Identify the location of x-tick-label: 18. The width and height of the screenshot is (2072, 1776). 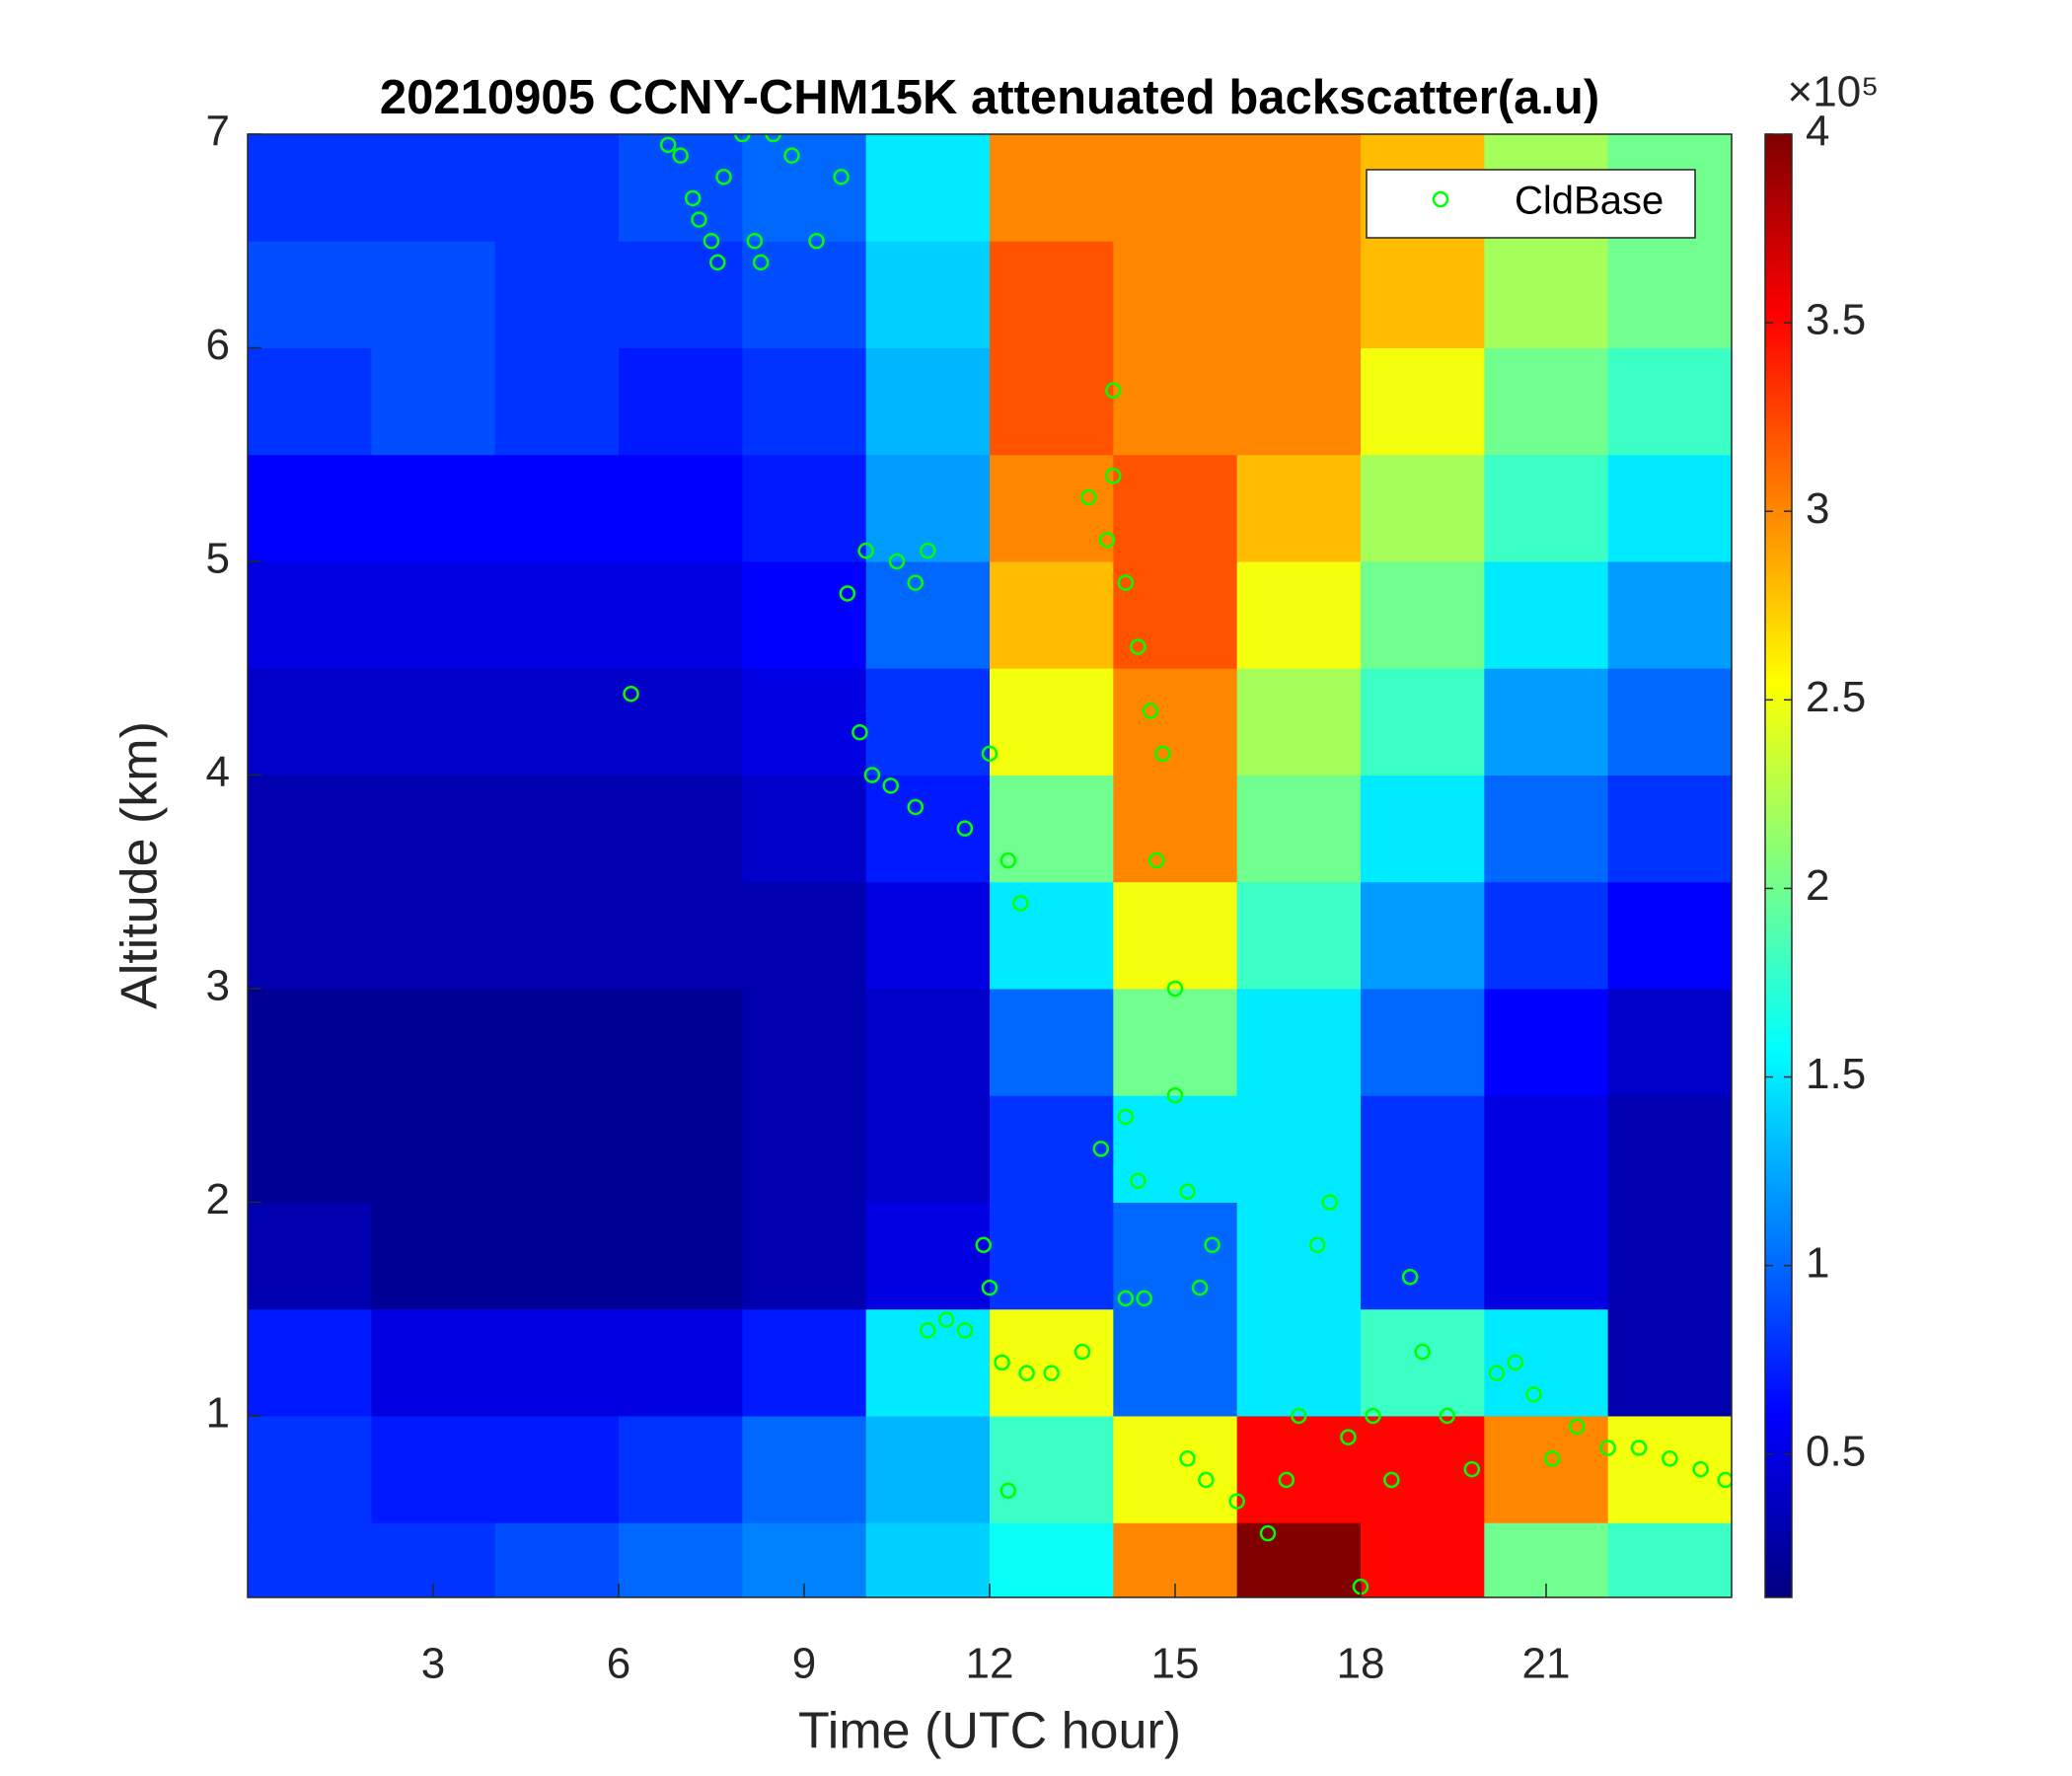
(1361, 1664).